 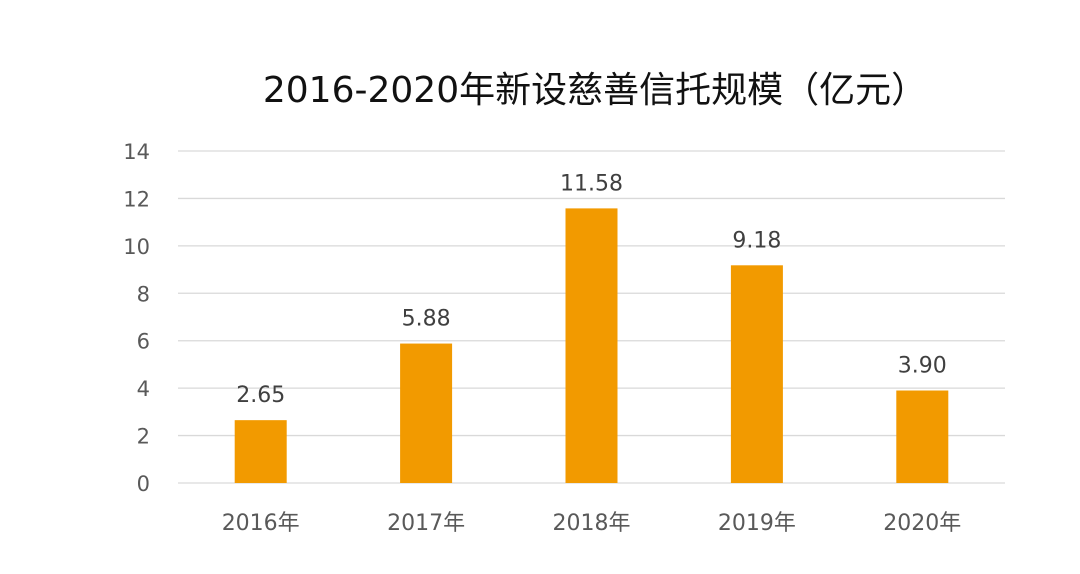 What do you see at coordinates (595, 90) in the screenshot?
I see `chart-title: 2016-2020年新设慈善信托规模（亿元）` at bounding box center [595, 90].